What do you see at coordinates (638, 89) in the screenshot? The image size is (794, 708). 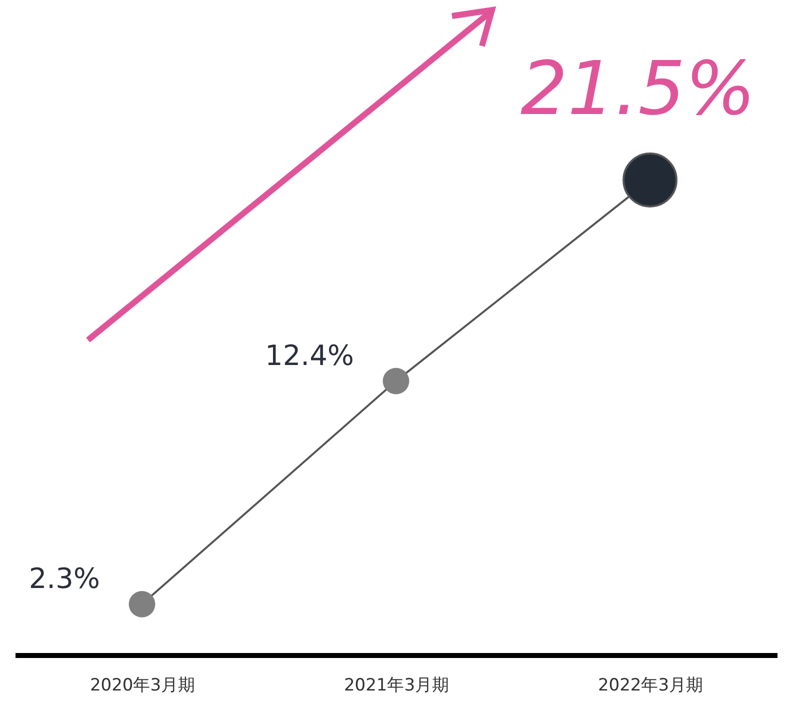 I see `data-label: 21.5%` at bounding box center [638, 89].